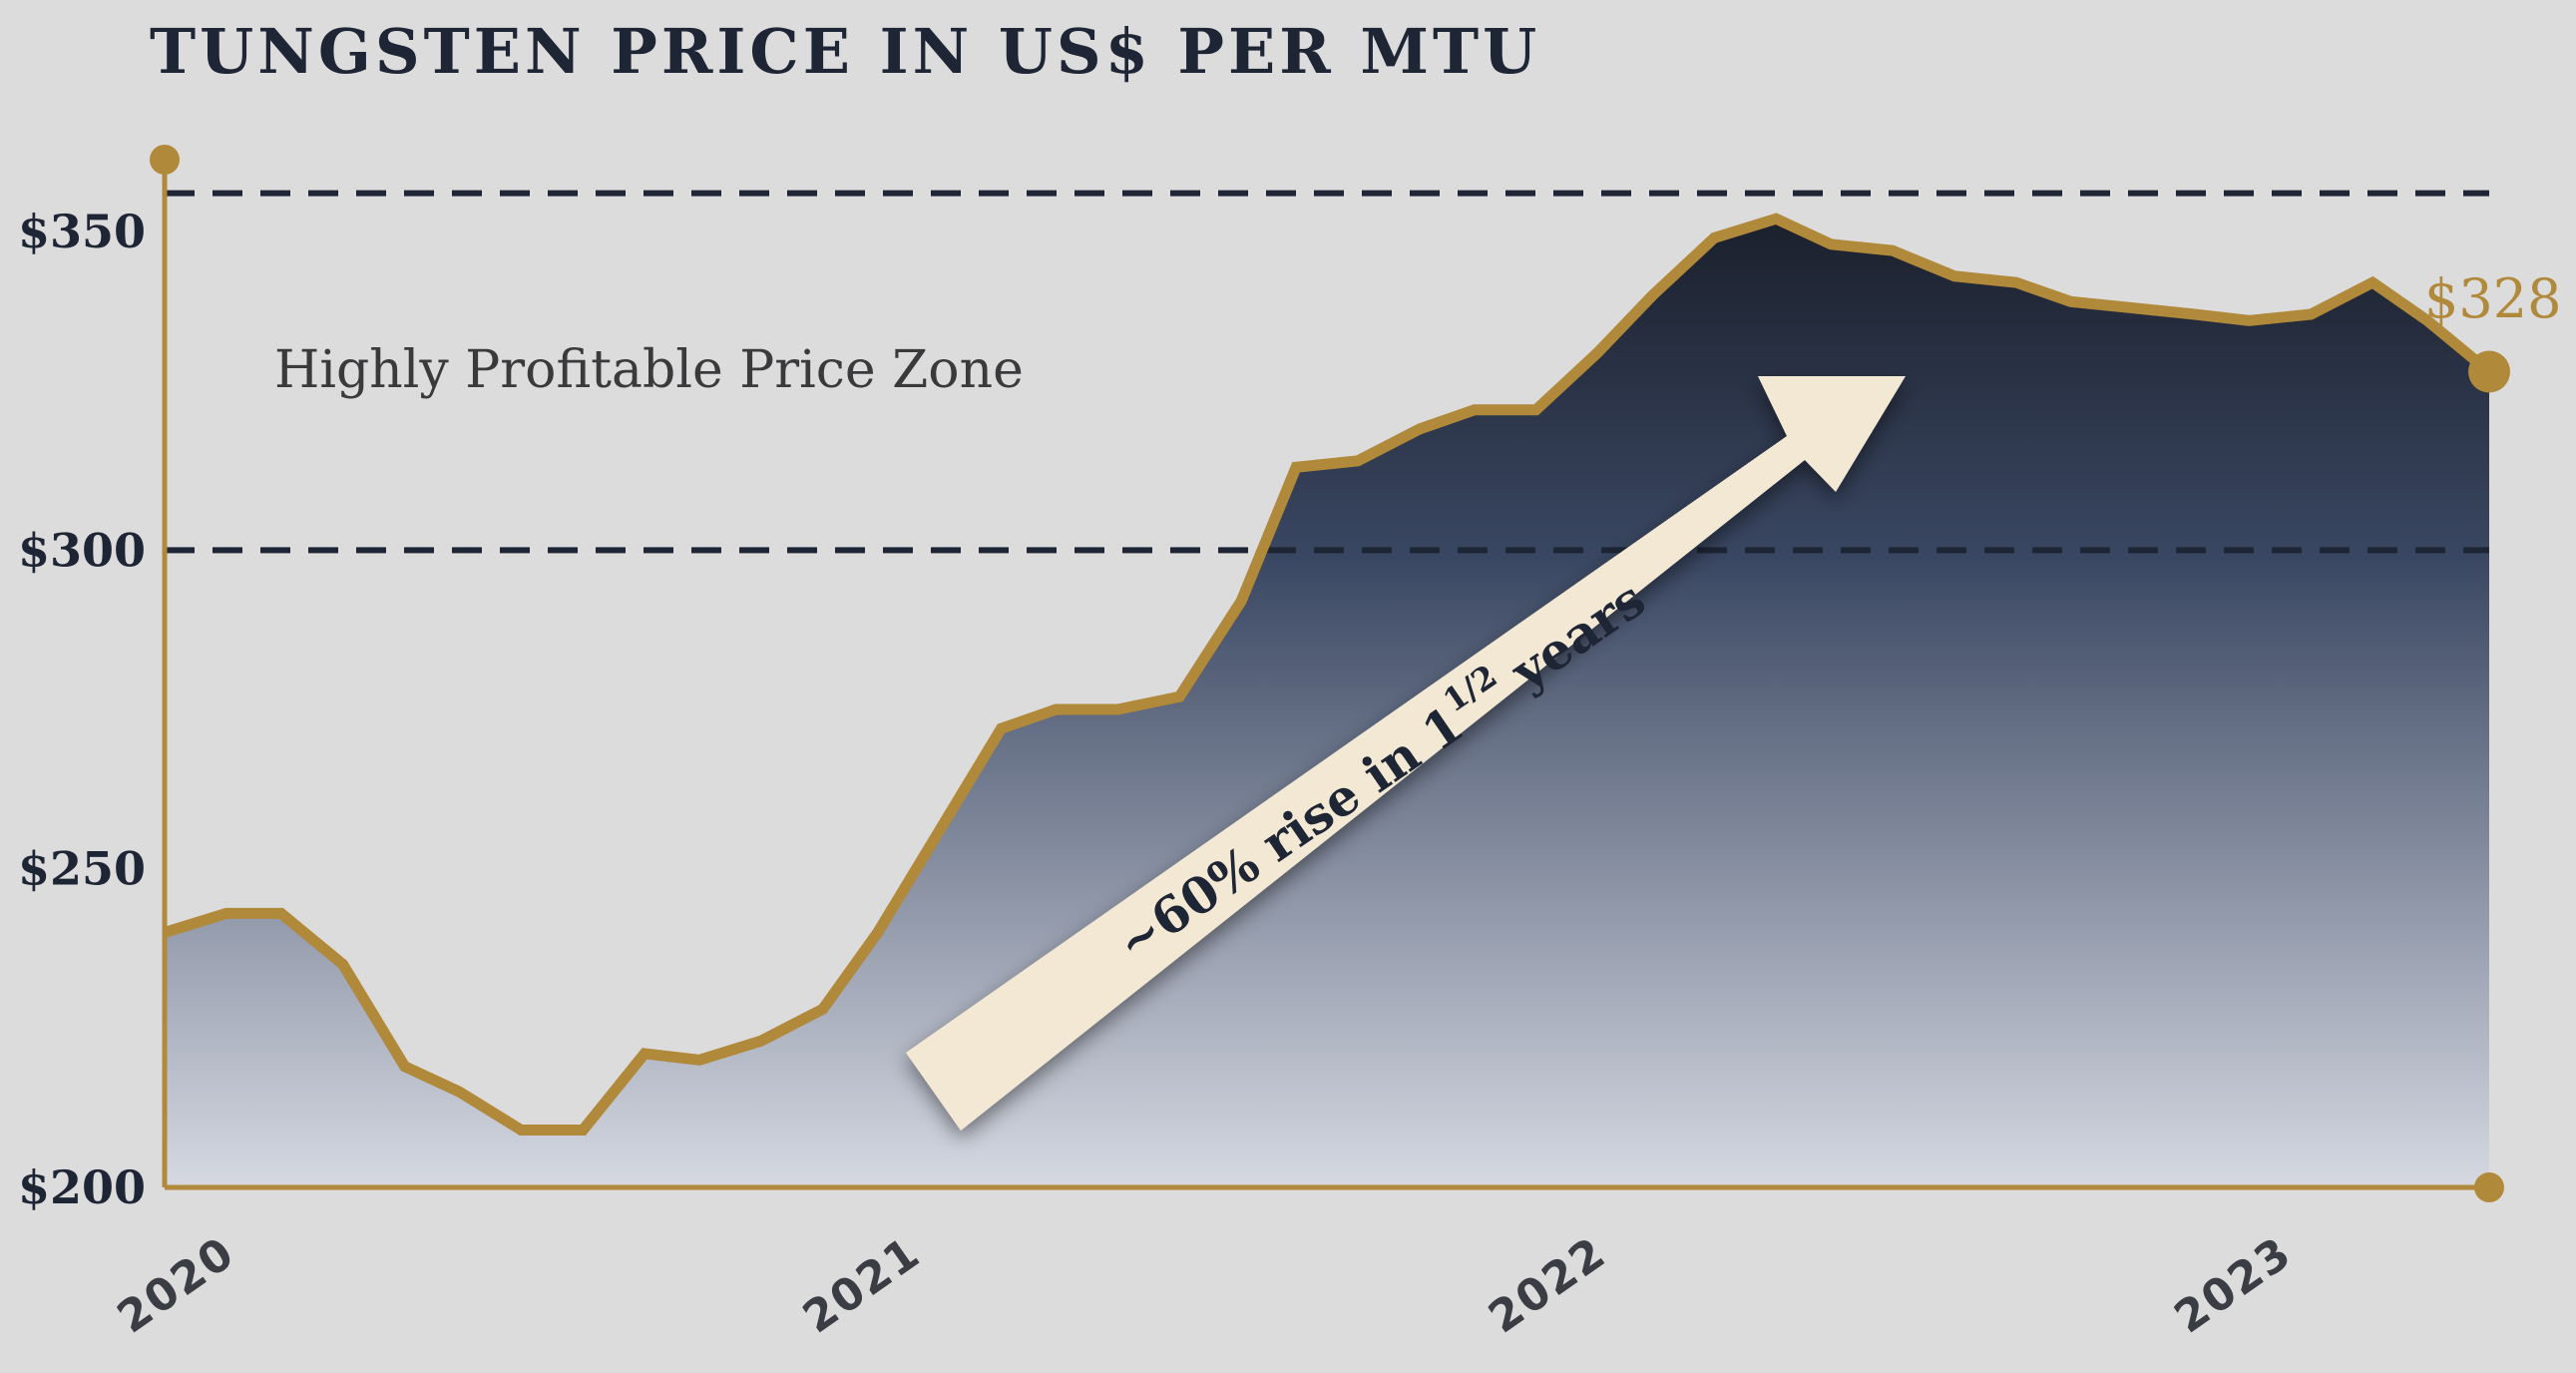 Image resolution: width=2576 pixels, height=1373 pixels. Describe the element at coordinates (176, 1285) in the screenshot. I see `x-tick-label: 2020` at that location.